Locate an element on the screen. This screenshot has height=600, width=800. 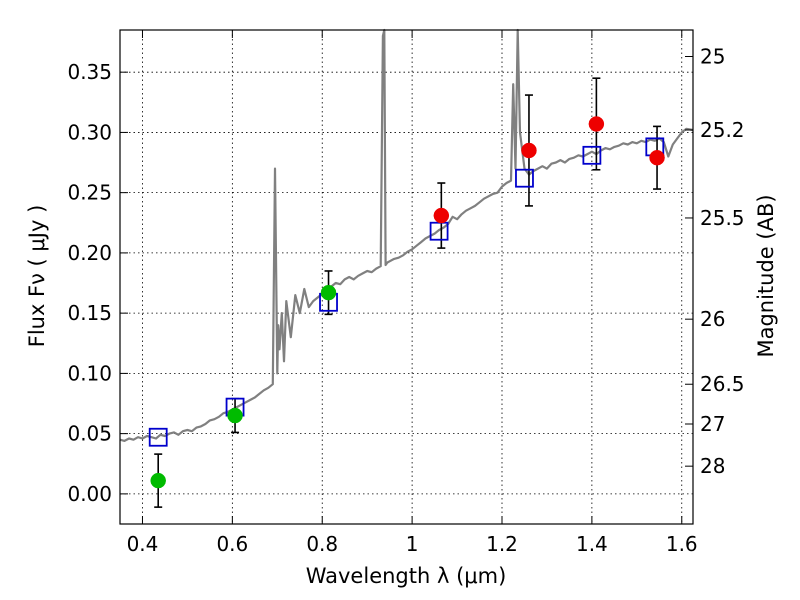
mag-tick-label: 26 is located at coordinates (712, 319).